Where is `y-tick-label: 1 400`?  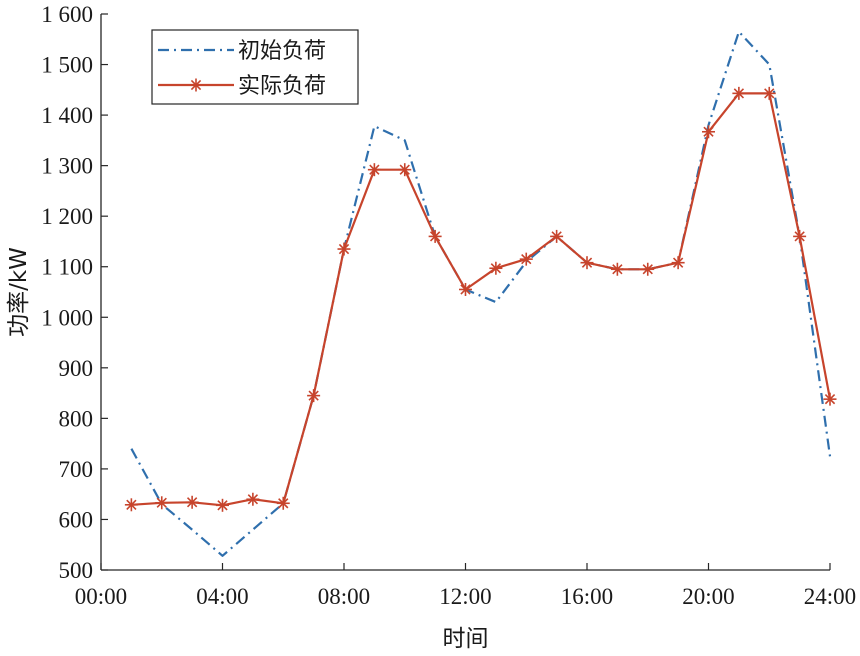 y-tick-label: 1 400 is located at coordinates (67, 115).